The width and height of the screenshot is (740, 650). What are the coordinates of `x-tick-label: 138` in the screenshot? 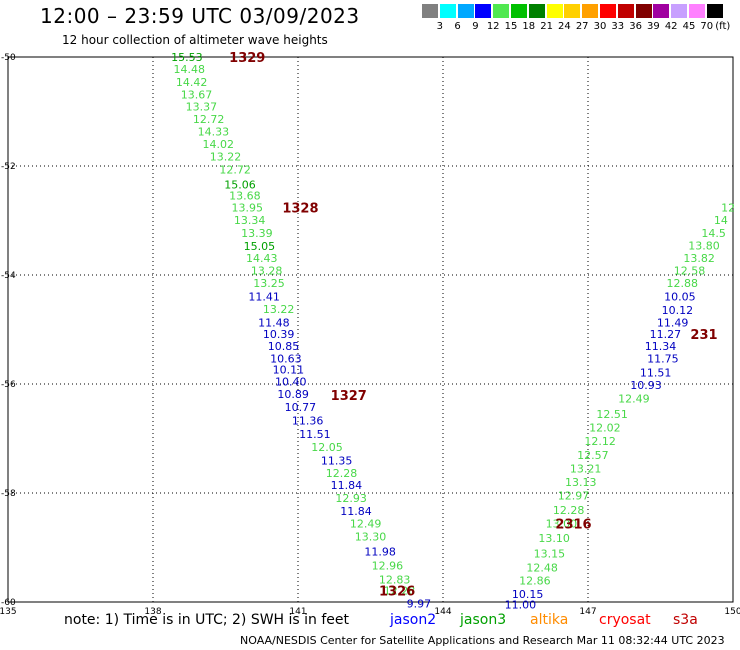 It's located at (152, 612).